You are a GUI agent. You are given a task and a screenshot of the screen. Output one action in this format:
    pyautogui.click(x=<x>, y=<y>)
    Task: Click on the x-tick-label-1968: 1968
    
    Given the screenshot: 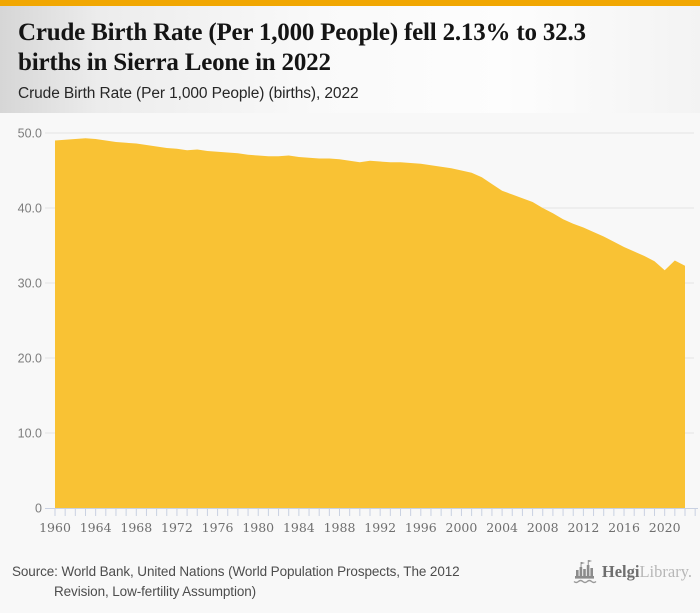 What is the action you would take?
    pyautogui.click(x=136, y=527)
    